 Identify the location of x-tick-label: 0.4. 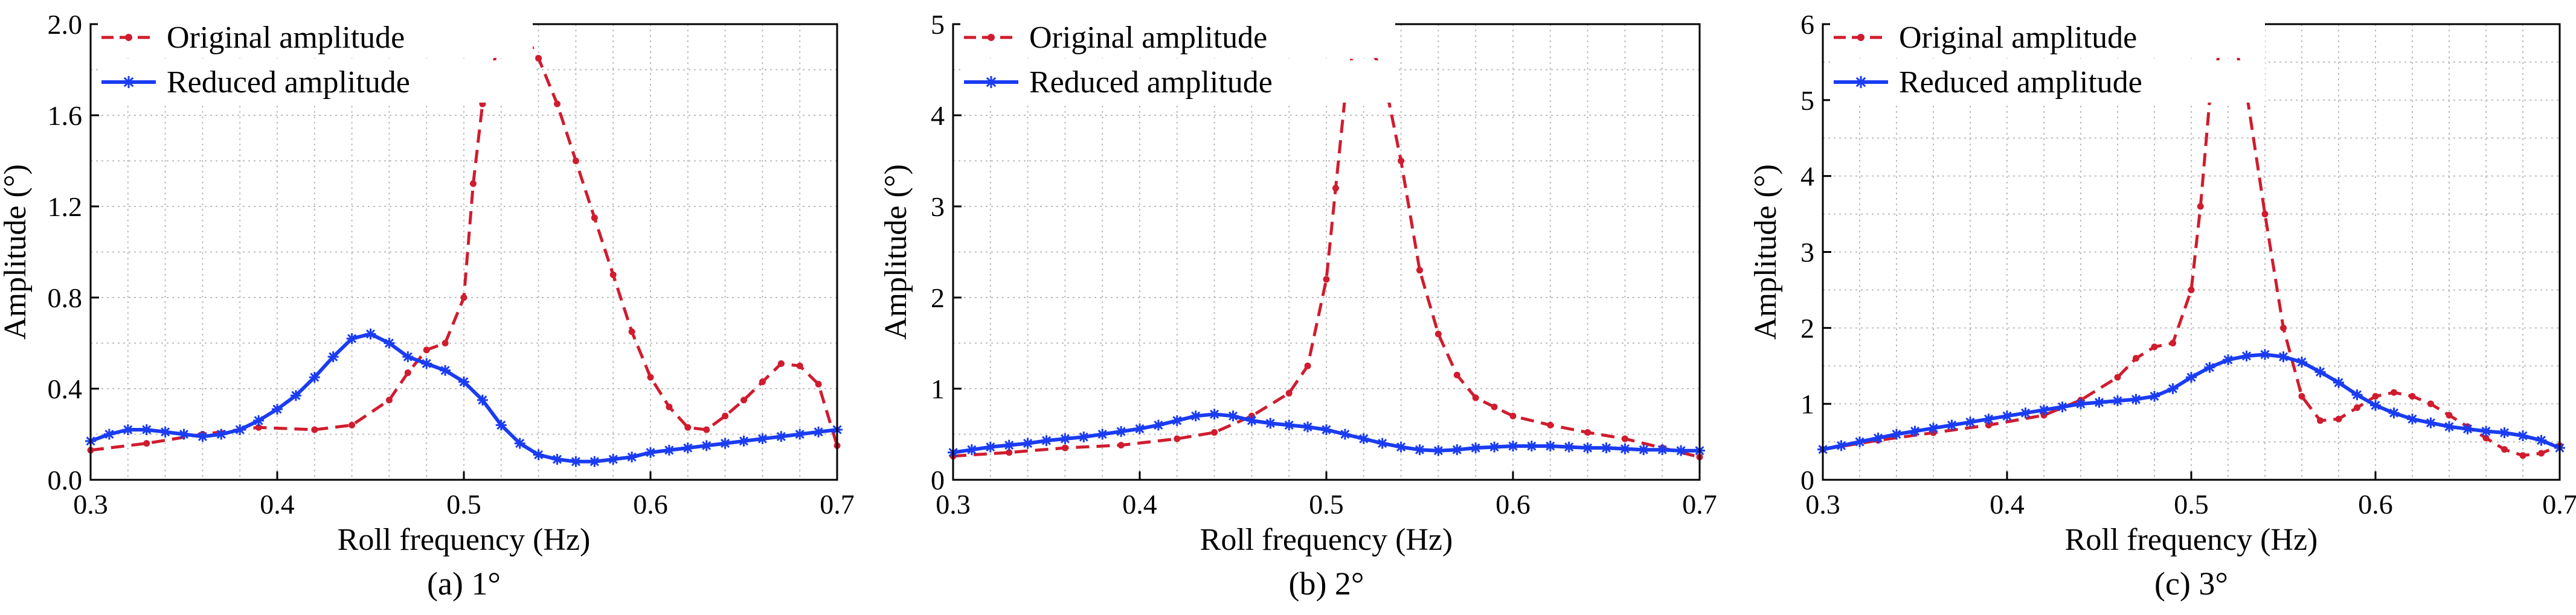
(2007, 504).